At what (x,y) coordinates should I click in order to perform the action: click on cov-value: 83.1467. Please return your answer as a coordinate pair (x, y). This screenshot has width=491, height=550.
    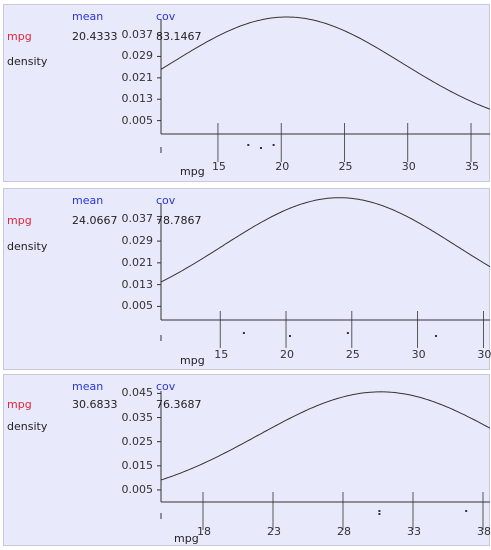
    Looking at the image, I should click on (179, 36).